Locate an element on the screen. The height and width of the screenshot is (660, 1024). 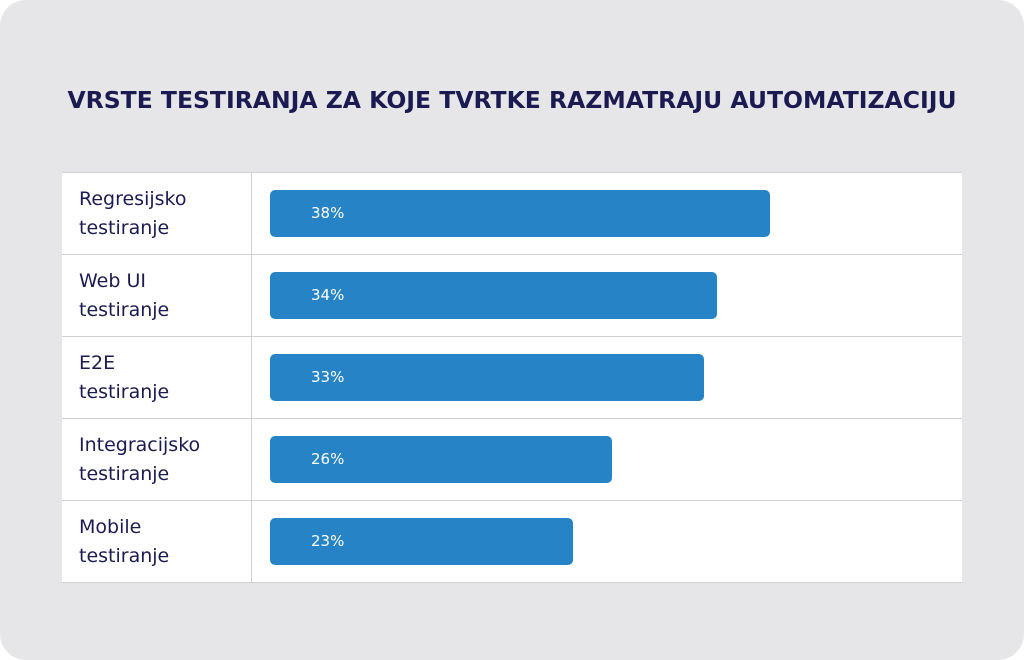
category-label: Integracijsko testiranje is located at coordinates (164, 460).